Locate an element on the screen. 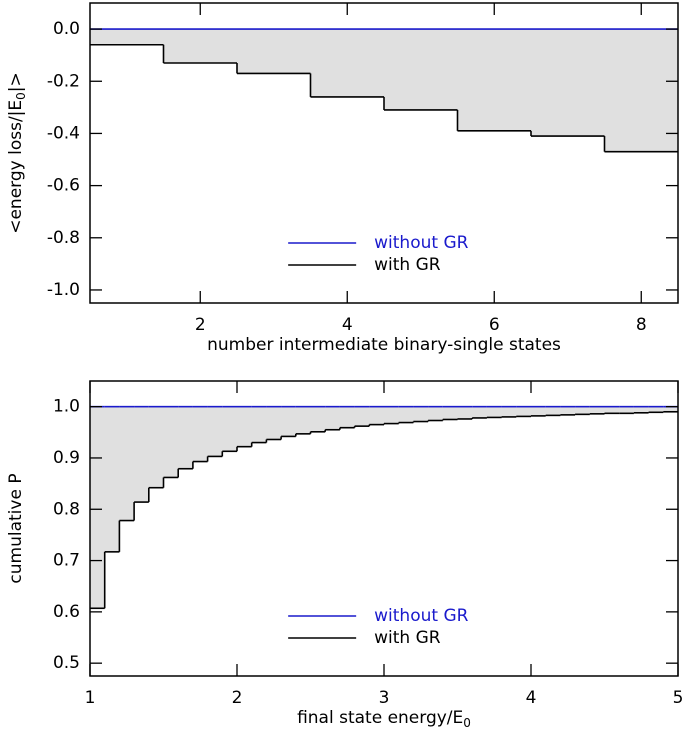 This screenshot has height=736, width=686. y-tick-label: 0.0 is located at coordinates (66, 29).